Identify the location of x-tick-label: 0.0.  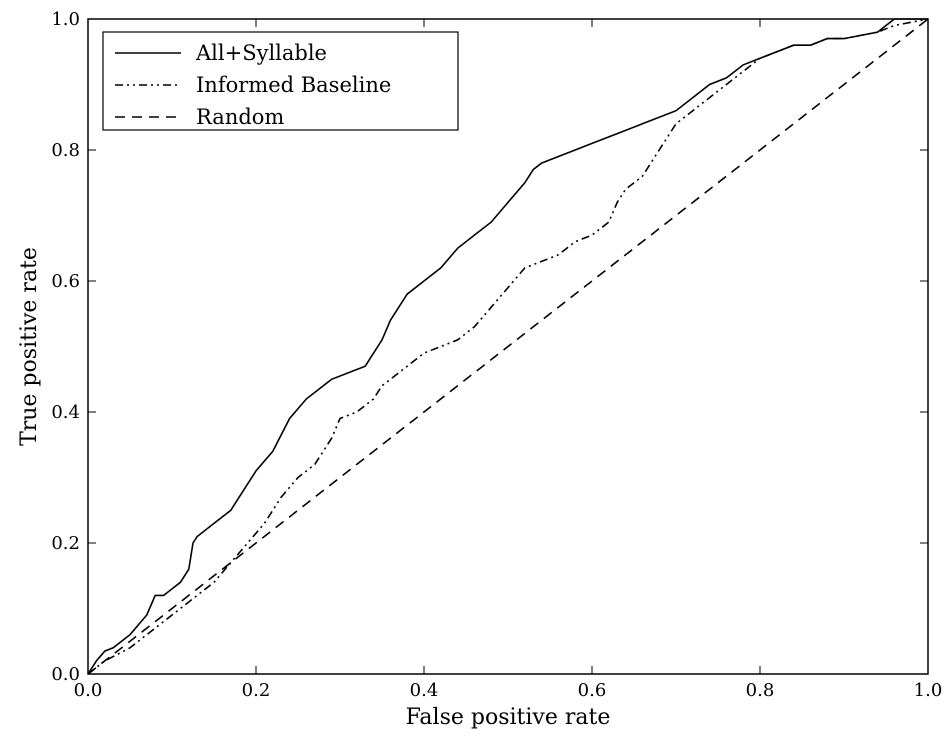
(88, 690).